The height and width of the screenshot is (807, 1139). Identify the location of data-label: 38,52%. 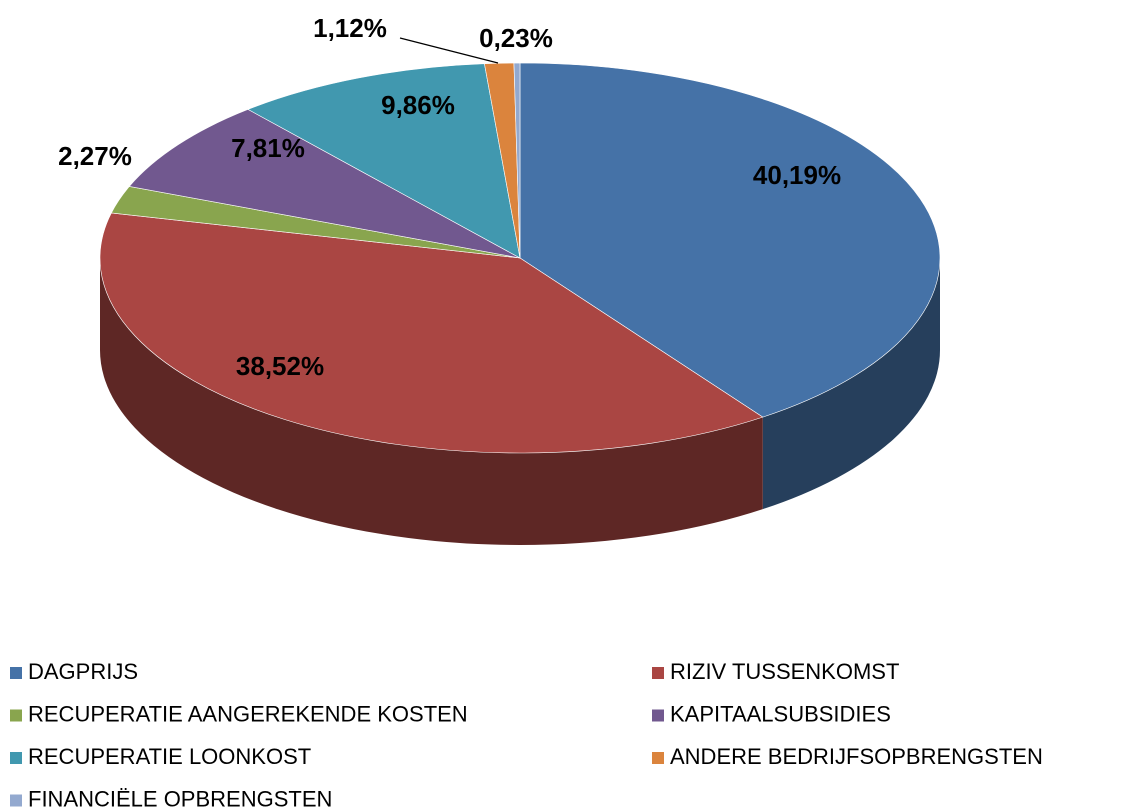
(280, 366).